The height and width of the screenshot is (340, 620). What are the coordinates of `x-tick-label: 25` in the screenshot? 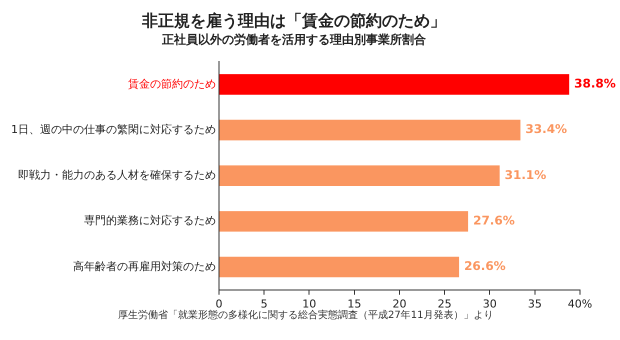 It's located at (445, 303).